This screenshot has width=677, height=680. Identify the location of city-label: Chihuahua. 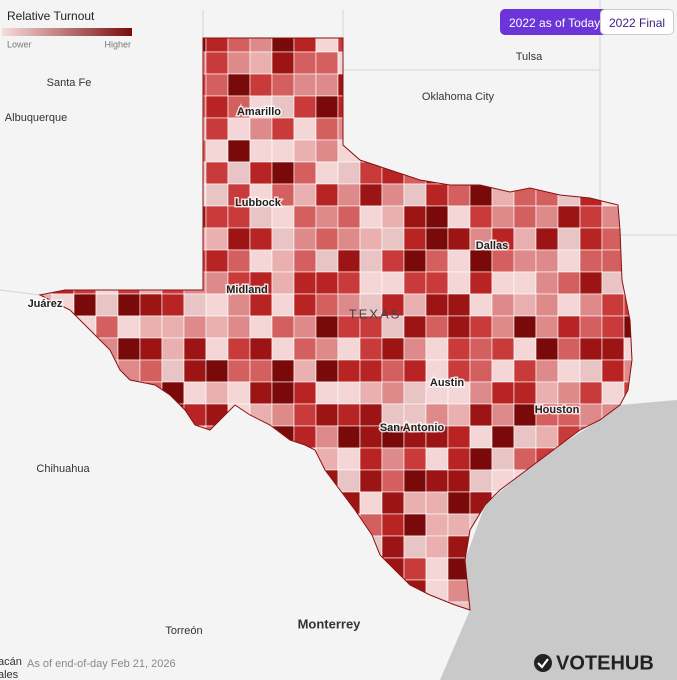
(63, 469).